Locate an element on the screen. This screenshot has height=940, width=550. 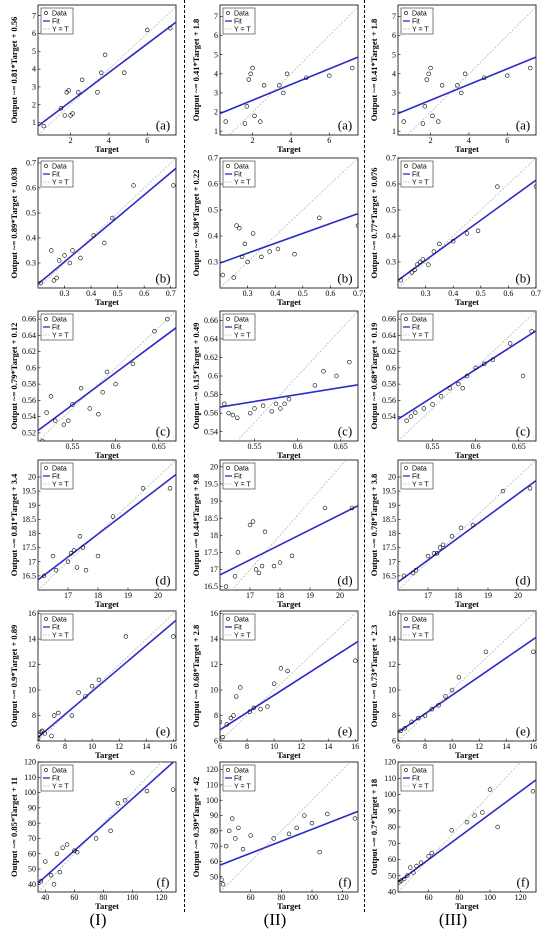
y-tick-label: 14 is located at coordinates (214, 639).